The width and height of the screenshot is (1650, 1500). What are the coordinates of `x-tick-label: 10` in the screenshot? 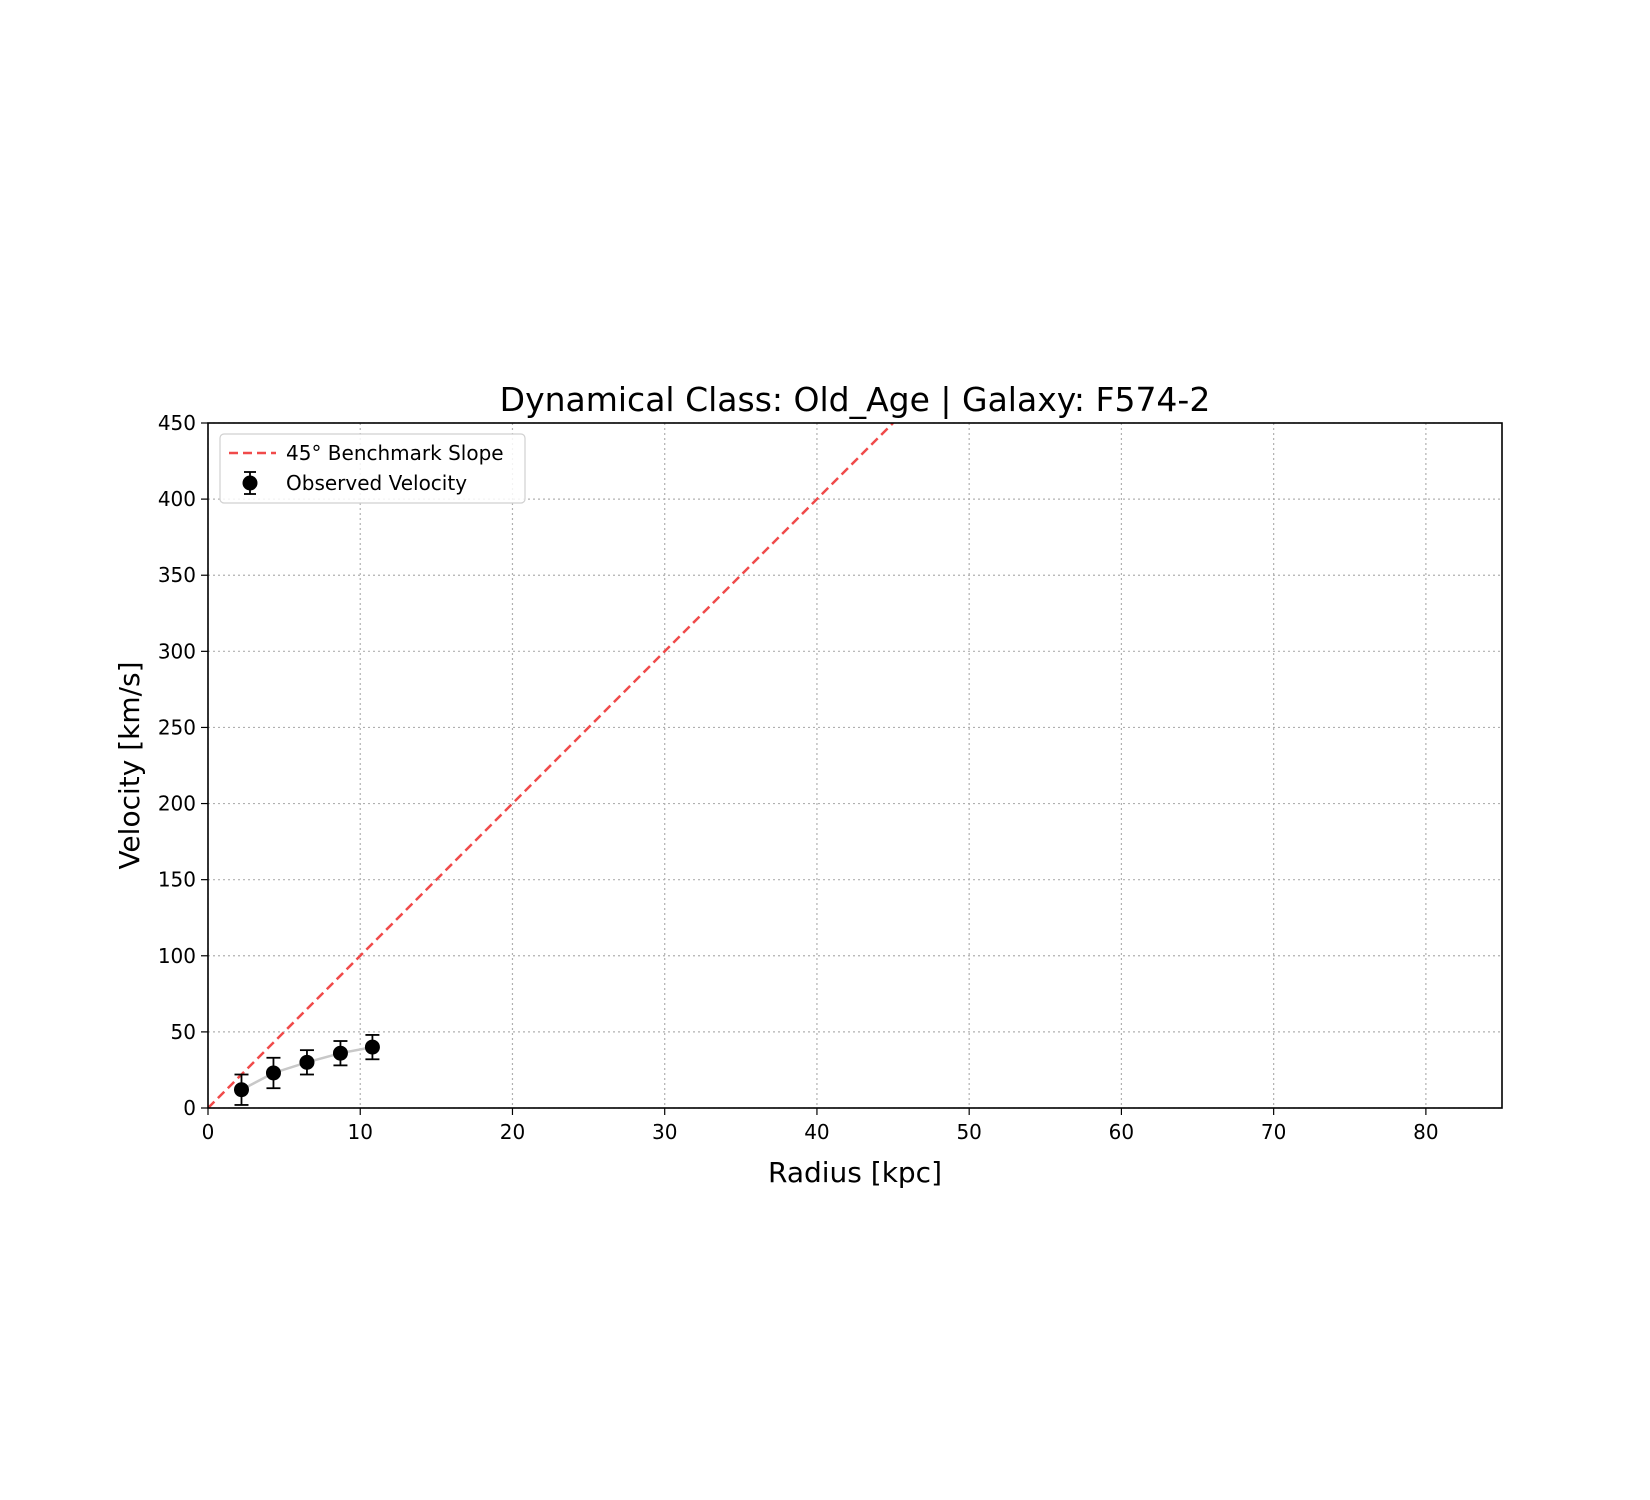 It's located at (360, 1132).